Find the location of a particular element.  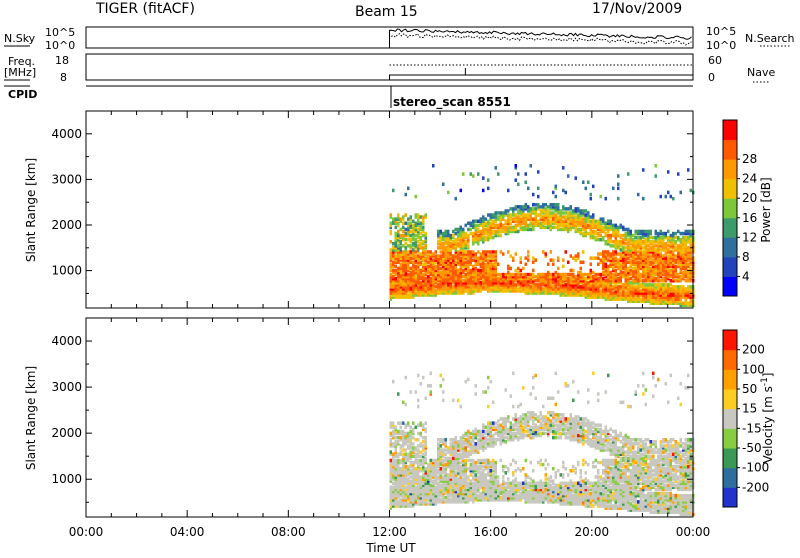

nsearch-label: N.Search is located at coordinates (770, 38).